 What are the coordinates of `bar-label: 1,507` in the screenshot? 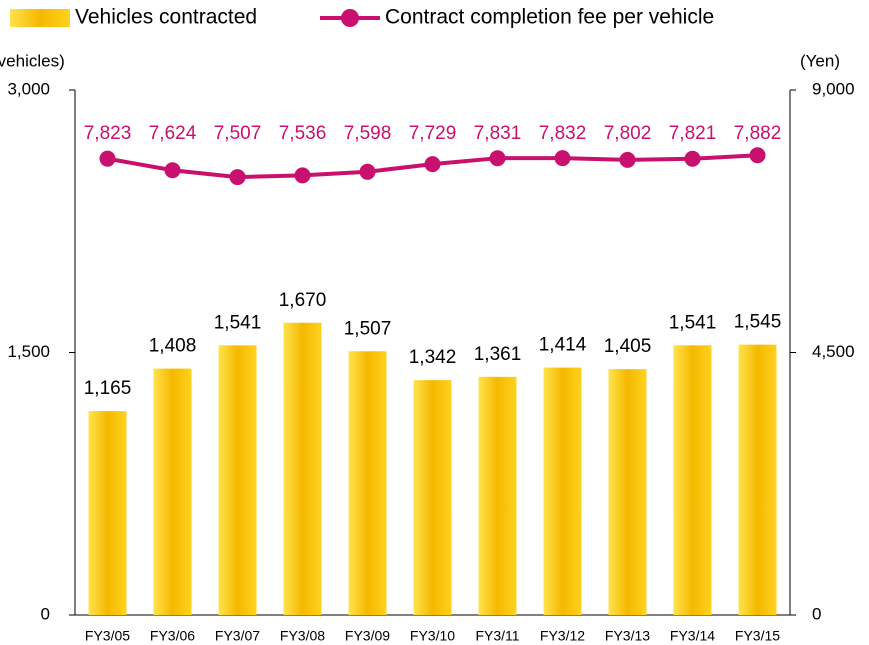 It's located at (368, 328).